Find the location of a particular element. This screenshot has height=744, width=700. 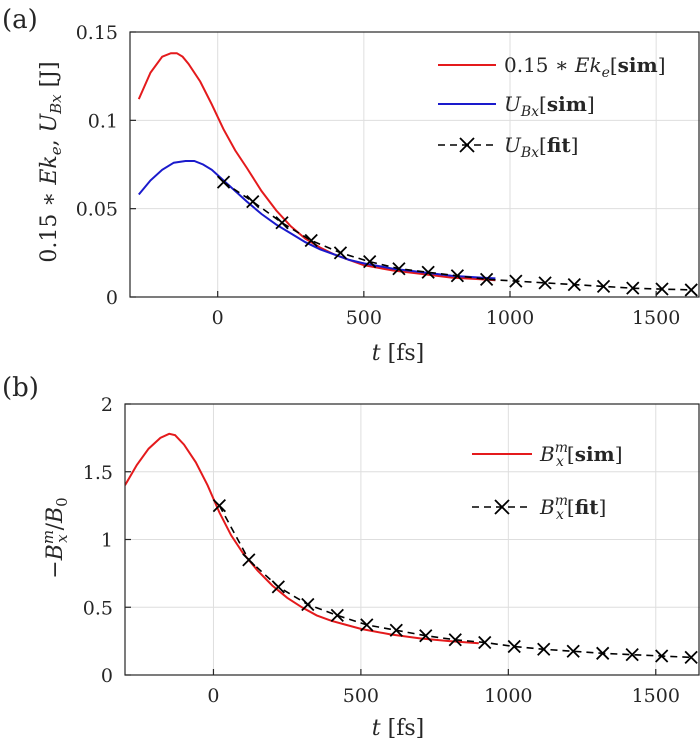

svg-text: −Bmx/B0 is located at coordinates (55, 537).